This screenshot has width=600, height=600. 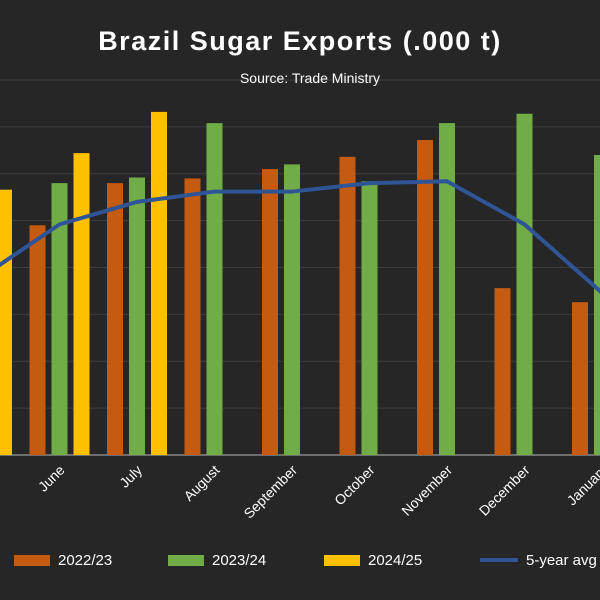 I want to click on bar-2022-23-october, so click(x=347, y=305).